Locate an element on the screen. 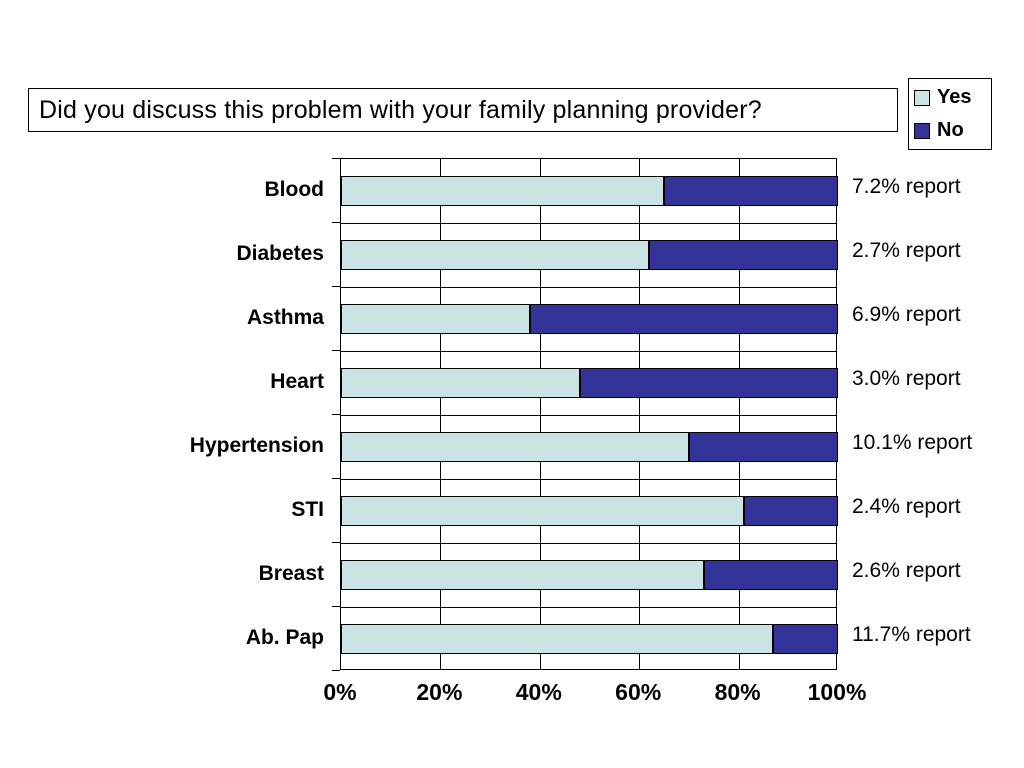 The width and height of the screenshot is (1024, 768). category-label: Hypertension is located at coordinates (256, 445).